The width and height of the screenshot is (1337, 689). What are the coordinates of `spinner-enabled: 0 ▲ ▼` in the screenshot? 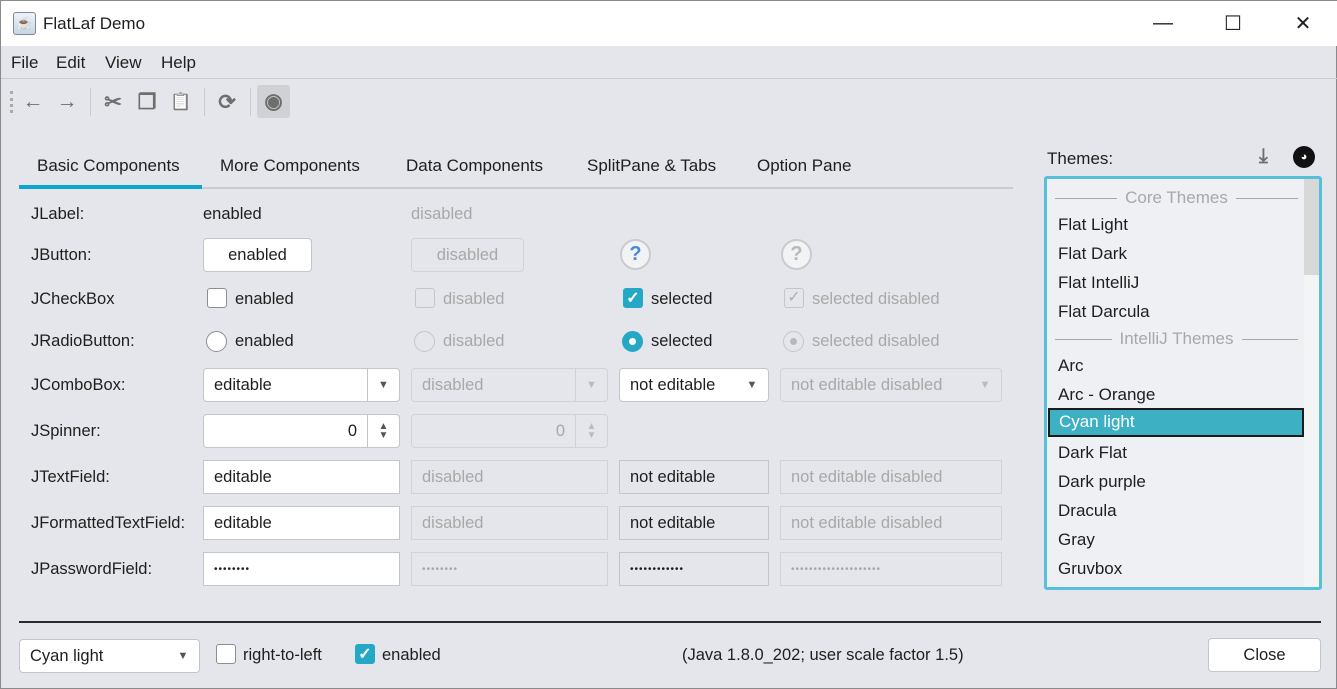 It's located at (301, 431).